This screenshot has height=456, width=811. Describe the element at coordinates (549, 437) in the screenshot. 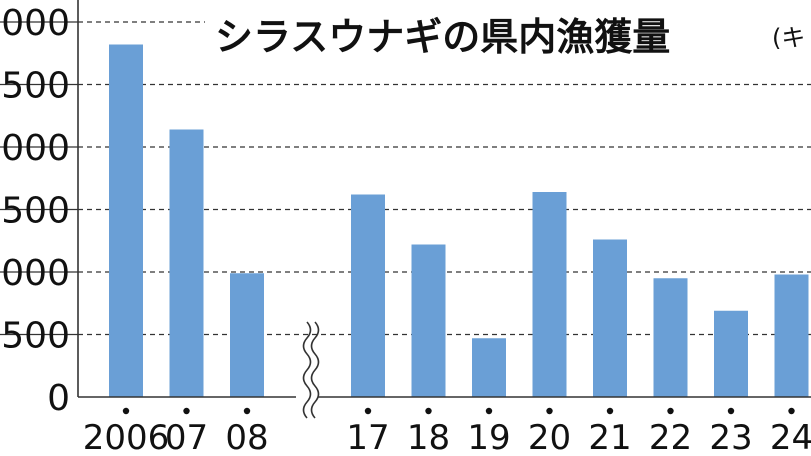

I see `x-tick-label: 20` at that location.